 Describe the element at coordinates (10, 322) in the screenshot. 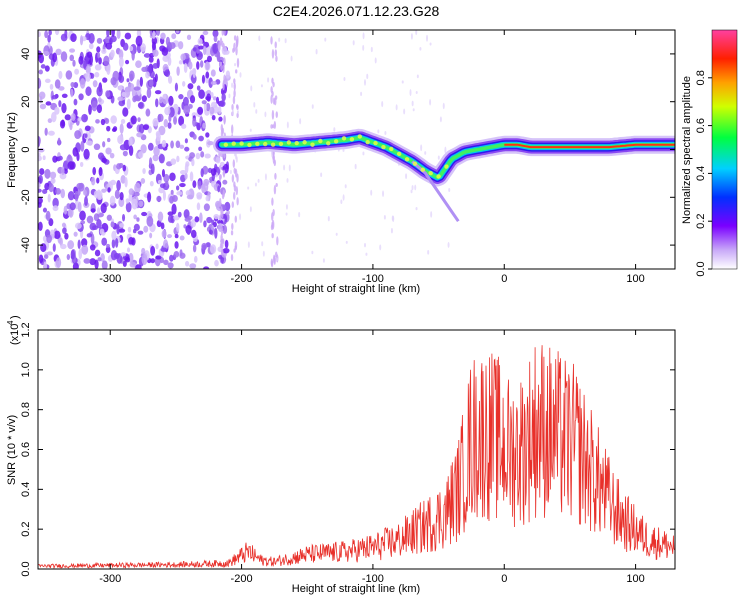

I see `snr-yscale-exp: 4` at that location.